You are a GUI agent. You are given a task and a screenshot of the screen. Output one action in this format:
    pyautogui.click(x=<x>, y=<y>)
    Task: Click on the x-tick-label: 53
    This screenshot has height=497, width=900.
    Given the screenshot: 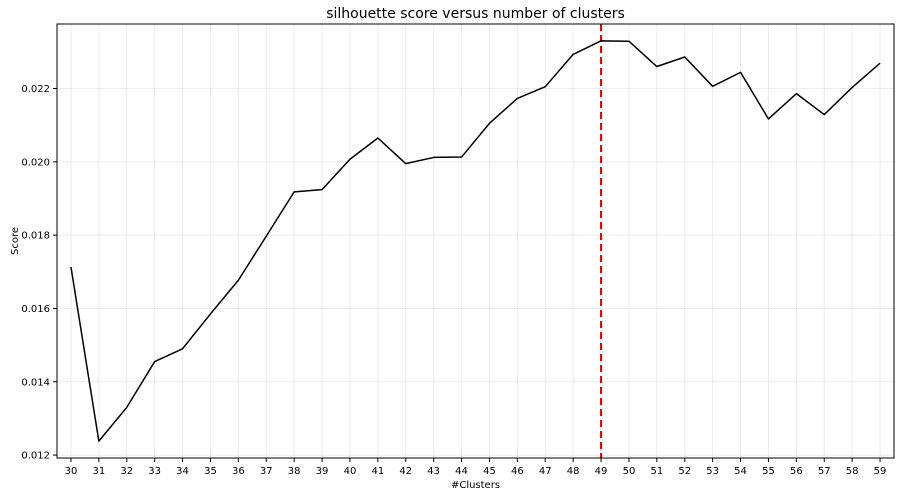 What is the action you would take?
    pyautogui.click(x=712, y=471)
    